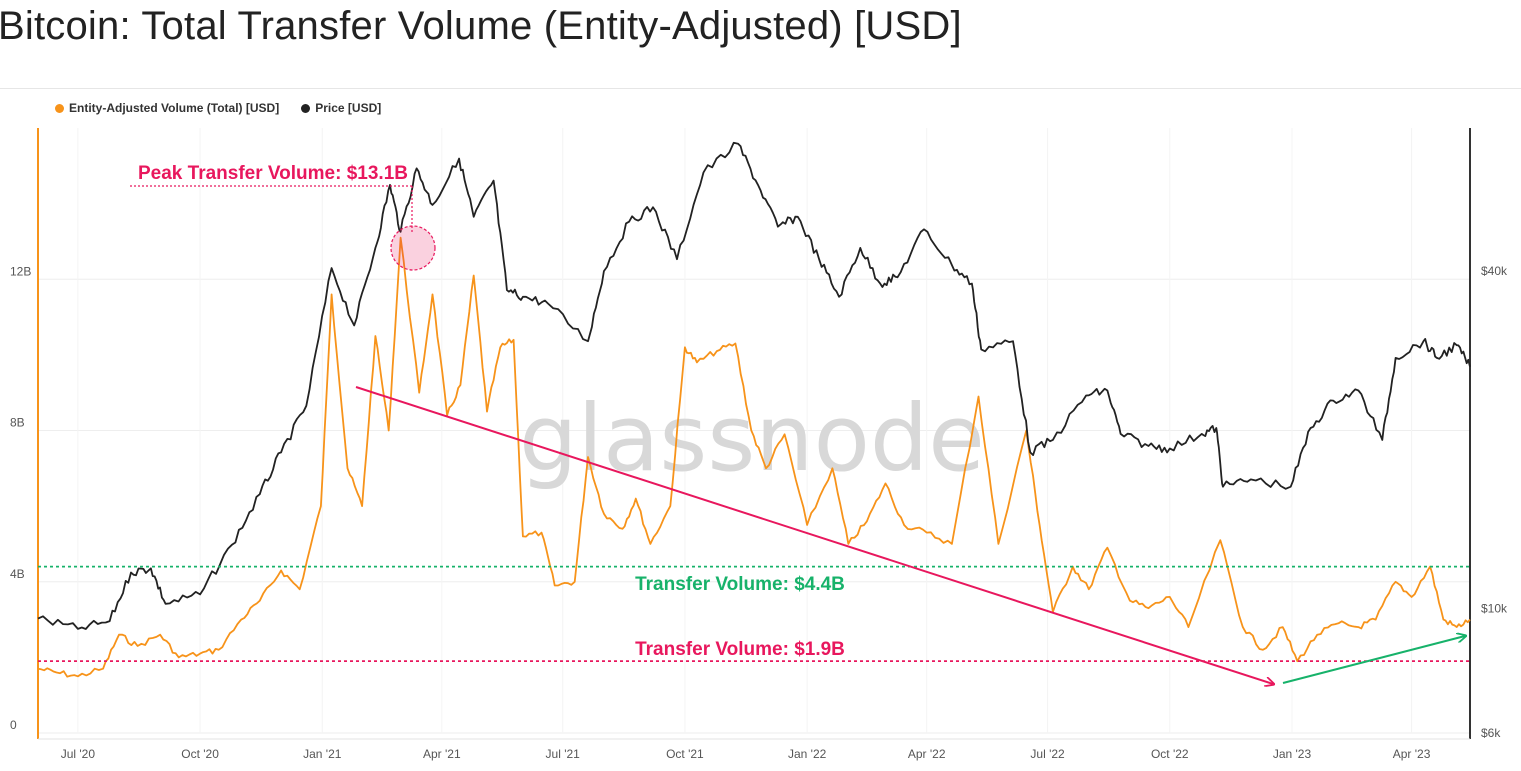  I want to click on legend-label-price: Price [USD], so click(348, 108).